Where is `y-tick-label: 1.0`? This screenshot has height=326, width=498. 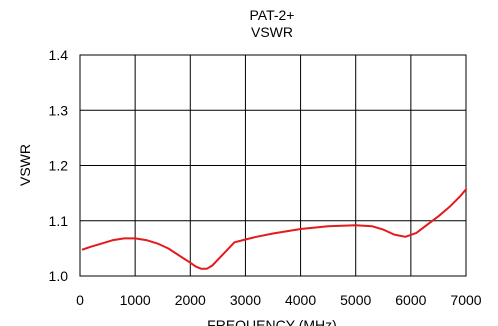 y-tick-label: 1.0 is located at coordinates (59, 276).